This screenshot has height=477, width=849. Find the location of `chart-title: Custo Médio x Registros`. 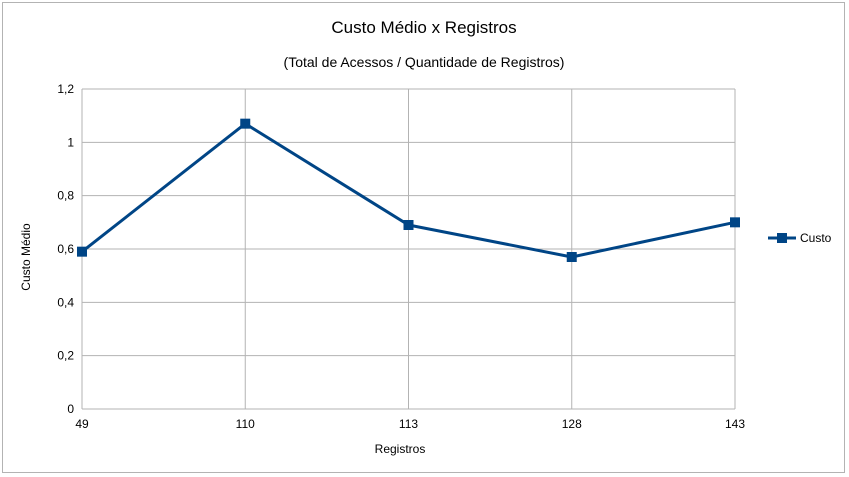

chart-title: Custo Médio x Registros is located at coordinates (423, 27).